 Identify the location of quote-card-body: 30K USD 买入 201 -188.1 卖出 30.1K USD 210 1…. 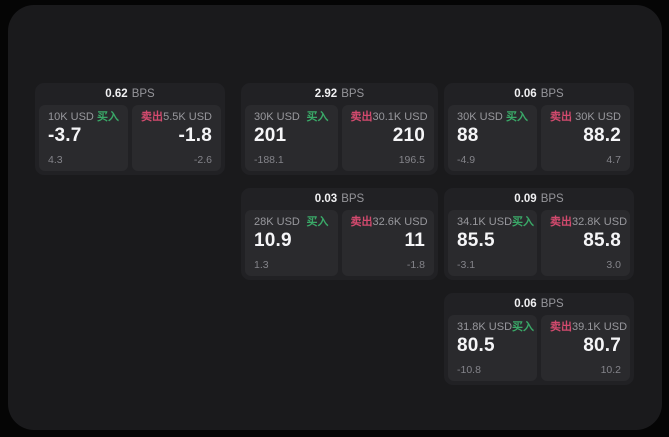
(339, 140).